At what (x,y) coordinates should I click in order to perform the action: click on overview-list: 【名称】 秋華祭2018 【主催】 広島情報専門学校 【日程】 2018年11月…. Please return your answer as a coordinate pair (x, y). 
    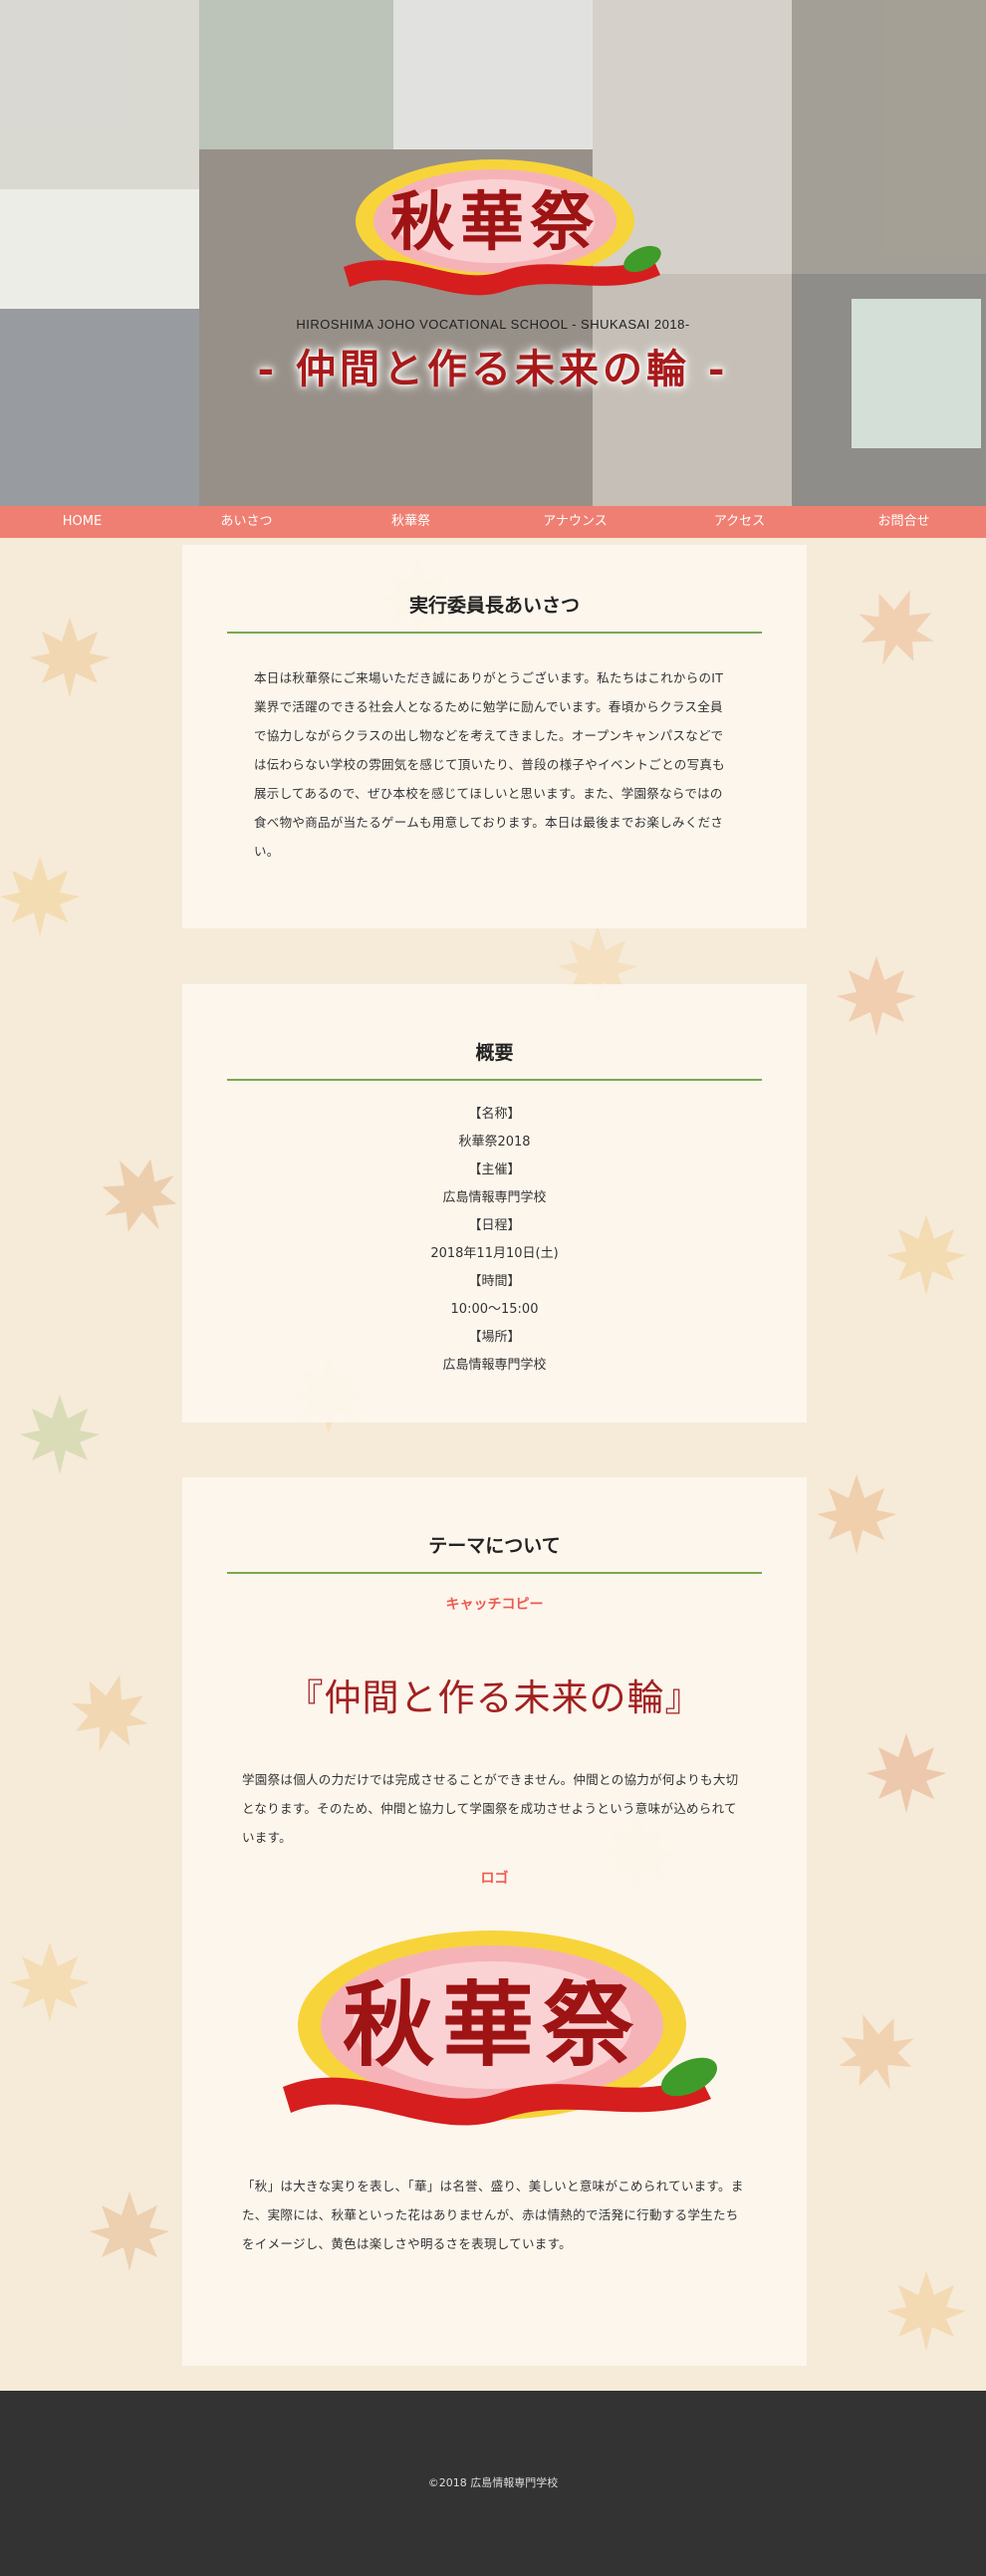
    Looking at the image, I should click on (494, 1240).